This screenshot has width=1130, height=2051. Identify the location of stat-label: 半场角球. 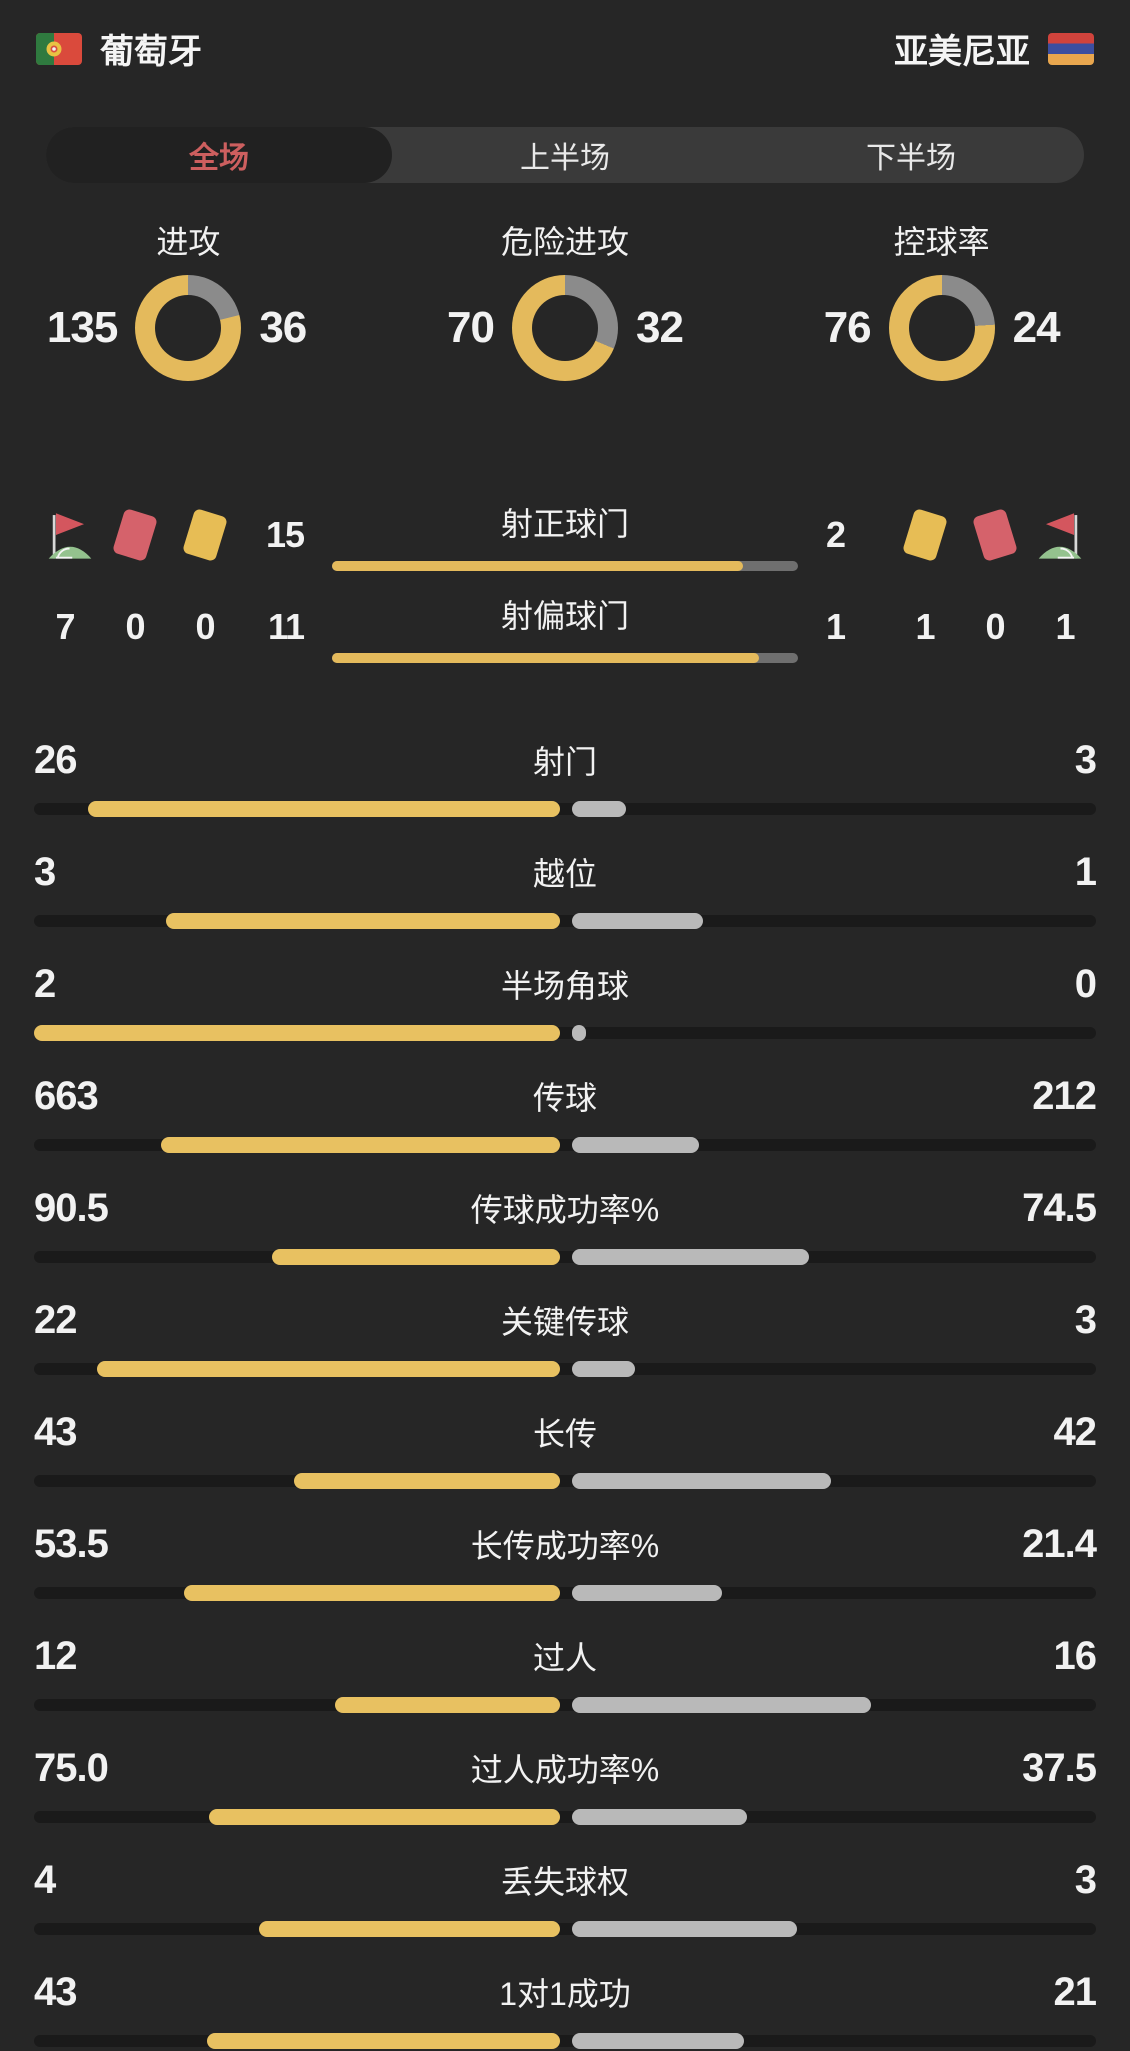
(565, 986).